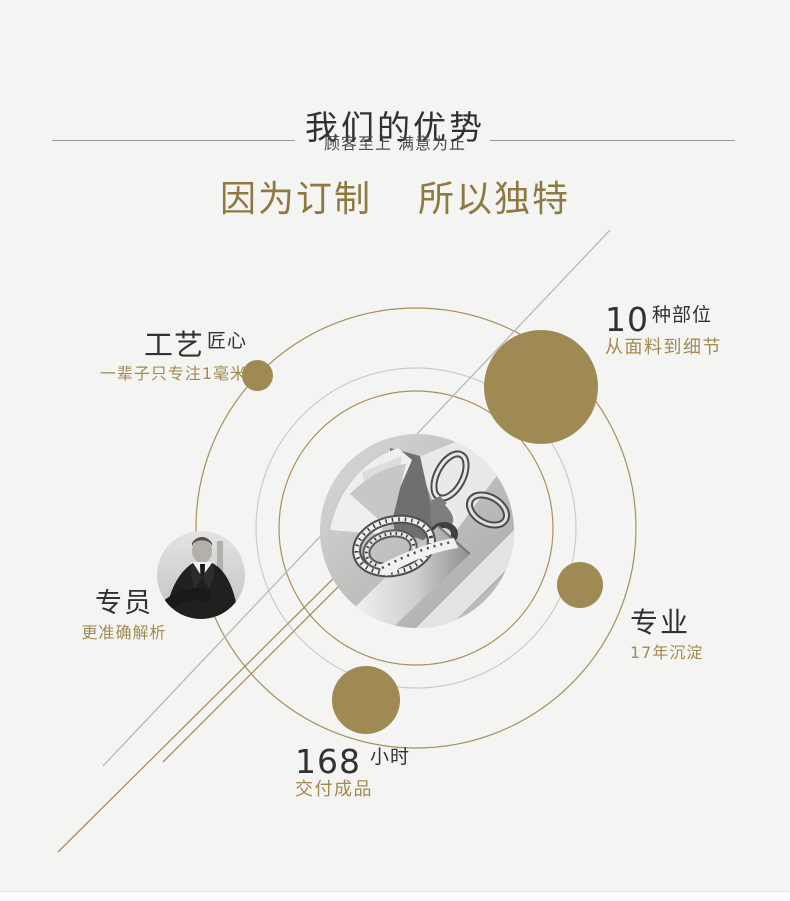 The height and width of the screenshot is (901, 790). I want to click on specialist-portrait-photo-icon, so click(201, 575).